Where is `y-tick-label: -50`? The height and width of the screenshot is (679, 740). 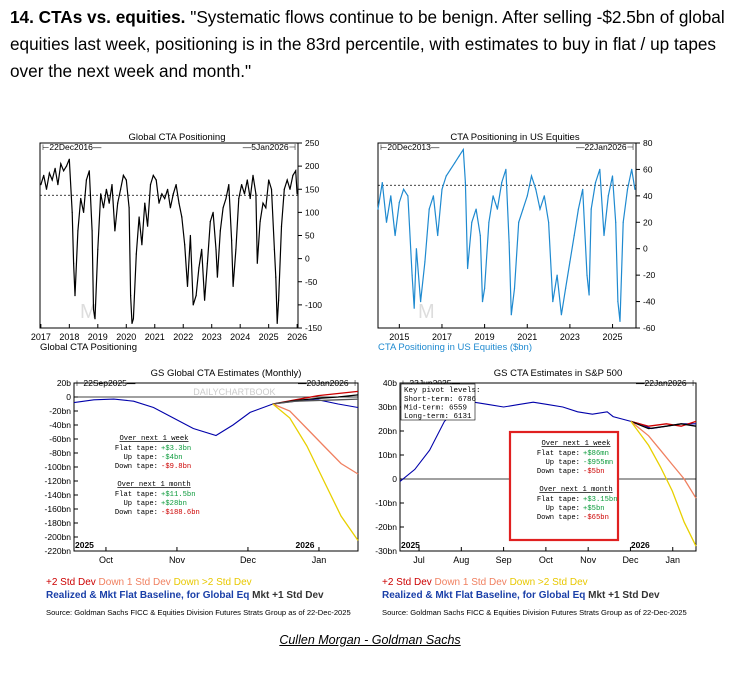 y-tick-label: -50 is located at coordinates (311, 282).